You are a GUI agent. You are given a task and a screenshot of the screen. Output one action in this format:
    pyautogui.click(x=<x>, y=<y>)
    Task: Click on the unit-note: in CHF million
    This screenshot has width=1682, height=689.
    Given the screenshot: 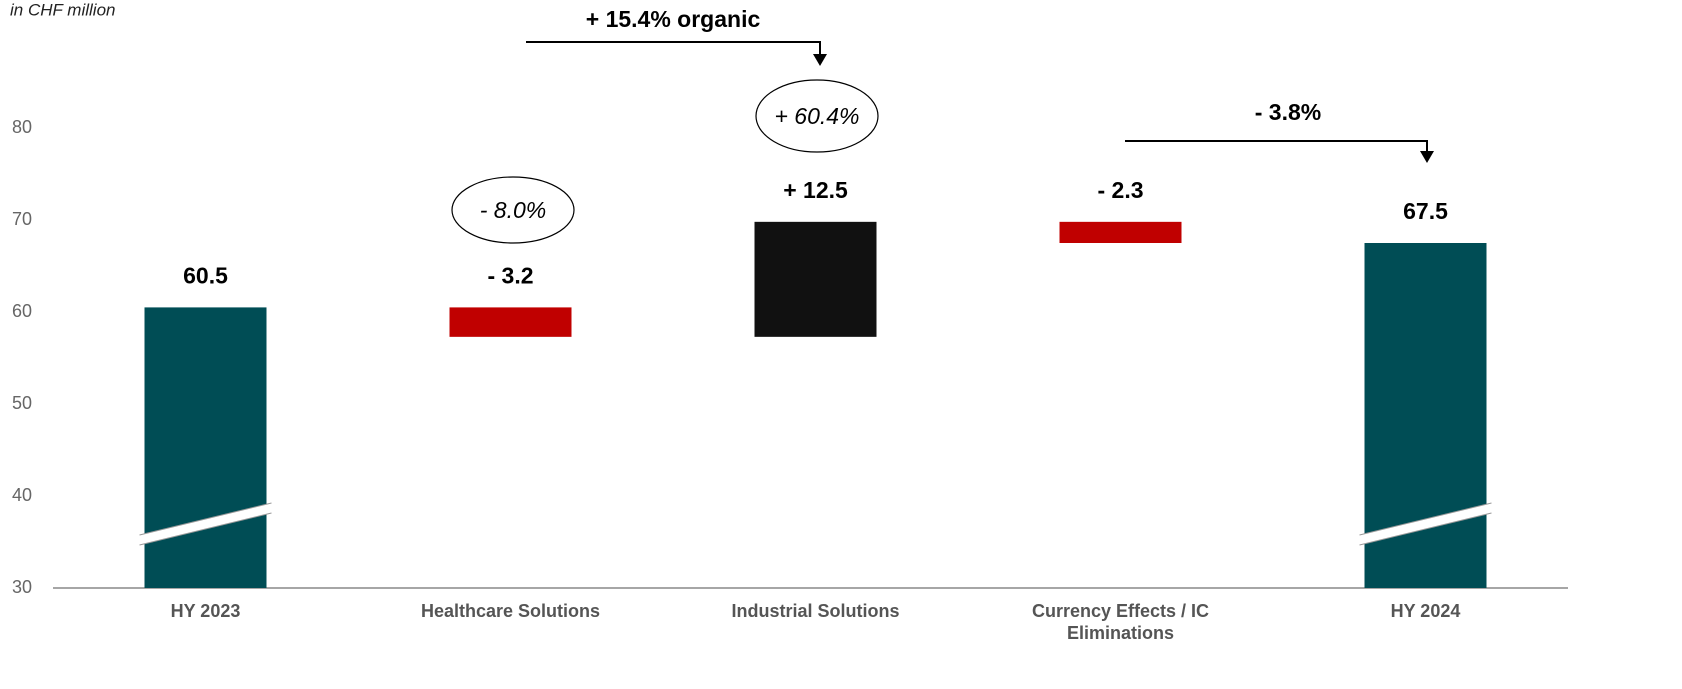 What is the action you would take?
    pyautogui.click(x=63, y=9)
    